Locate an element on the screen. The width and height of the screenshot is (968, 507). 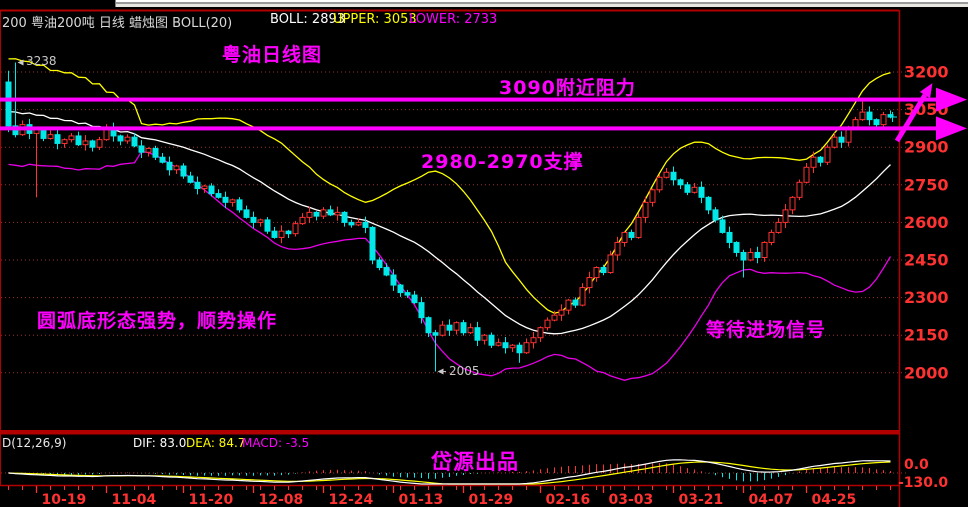
date-tick-label: 03-03 is located at coordinates (631, 499).